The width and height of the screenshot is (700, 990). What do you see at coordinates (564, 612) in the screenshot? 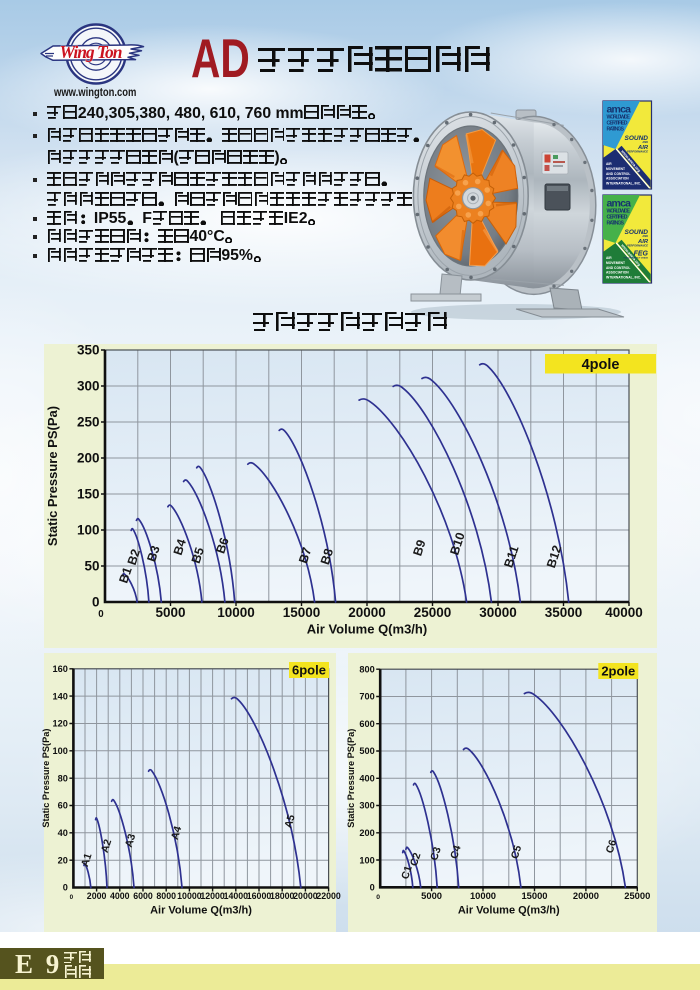
I see `svg-text: 35000` at bounding box center [564, 612].